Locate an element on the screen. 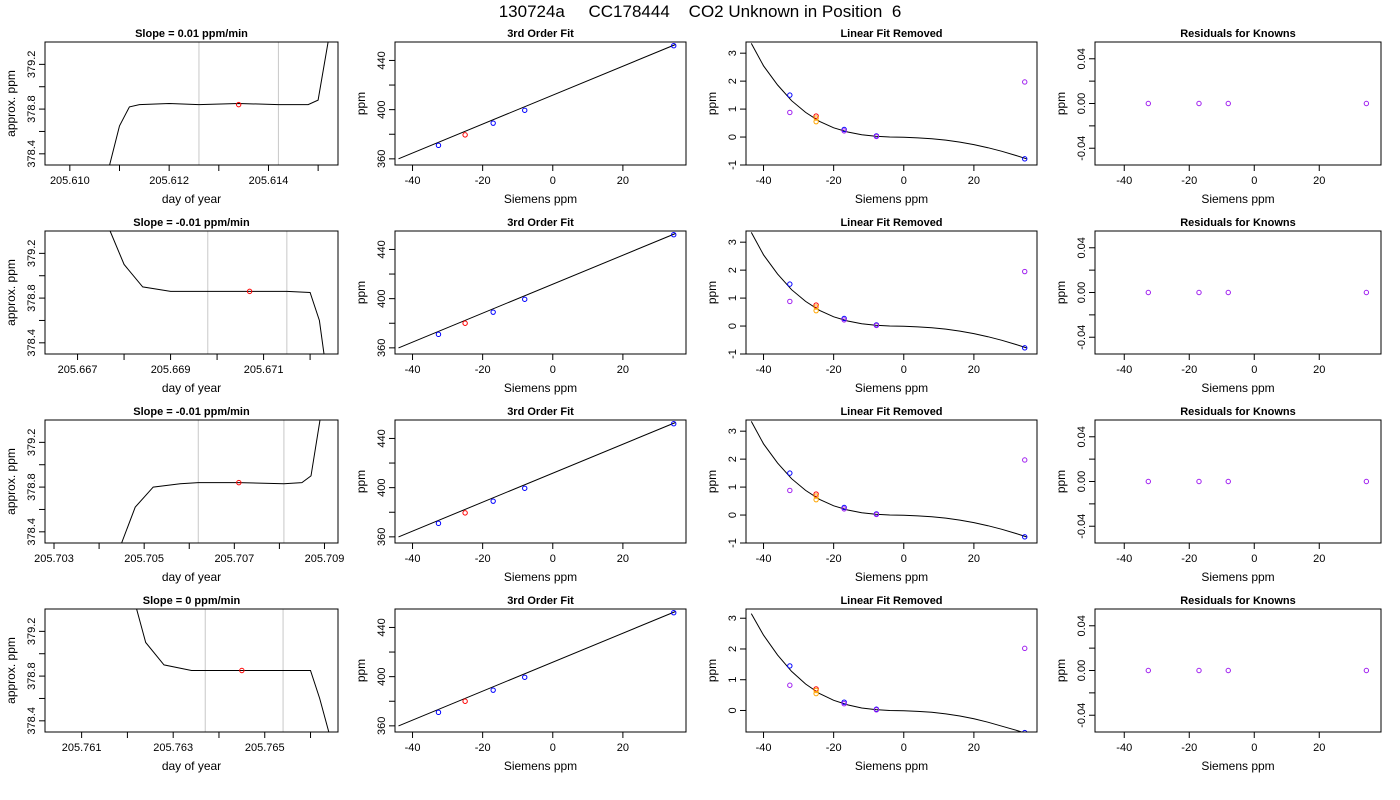 Image resolution: width=1400 pixels, height=800 pixels. y-tick-label: 379.2 is located at coordinates (32, 254).